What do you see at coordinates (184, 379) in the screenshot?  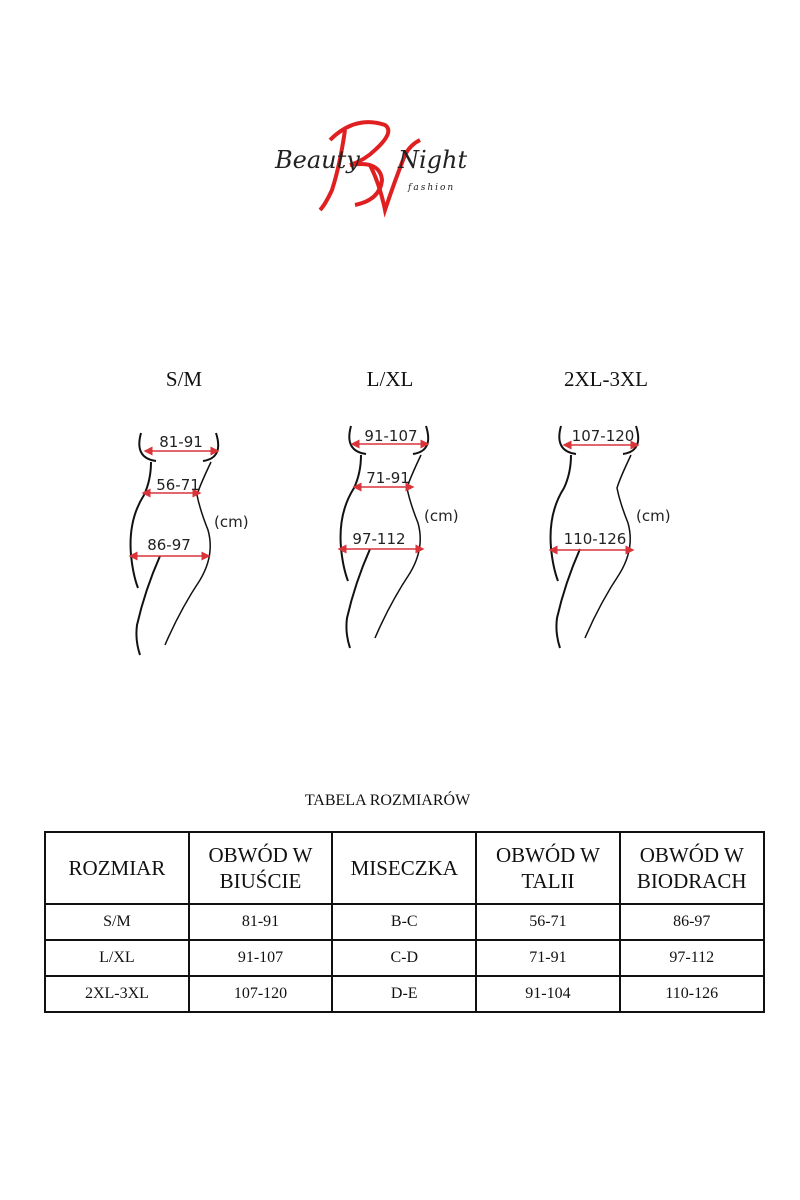 I see `size-title-sm: S/M` at bounding box center [184, 379].